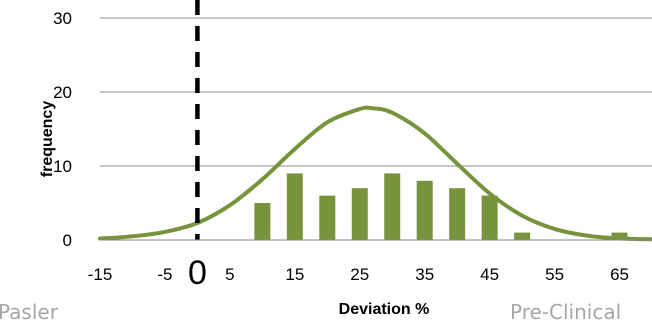 The image size is (652, 324). Describe the element at coordinates (62, 18) in the screenshot. I see `y-tick-30: 30` at that location.